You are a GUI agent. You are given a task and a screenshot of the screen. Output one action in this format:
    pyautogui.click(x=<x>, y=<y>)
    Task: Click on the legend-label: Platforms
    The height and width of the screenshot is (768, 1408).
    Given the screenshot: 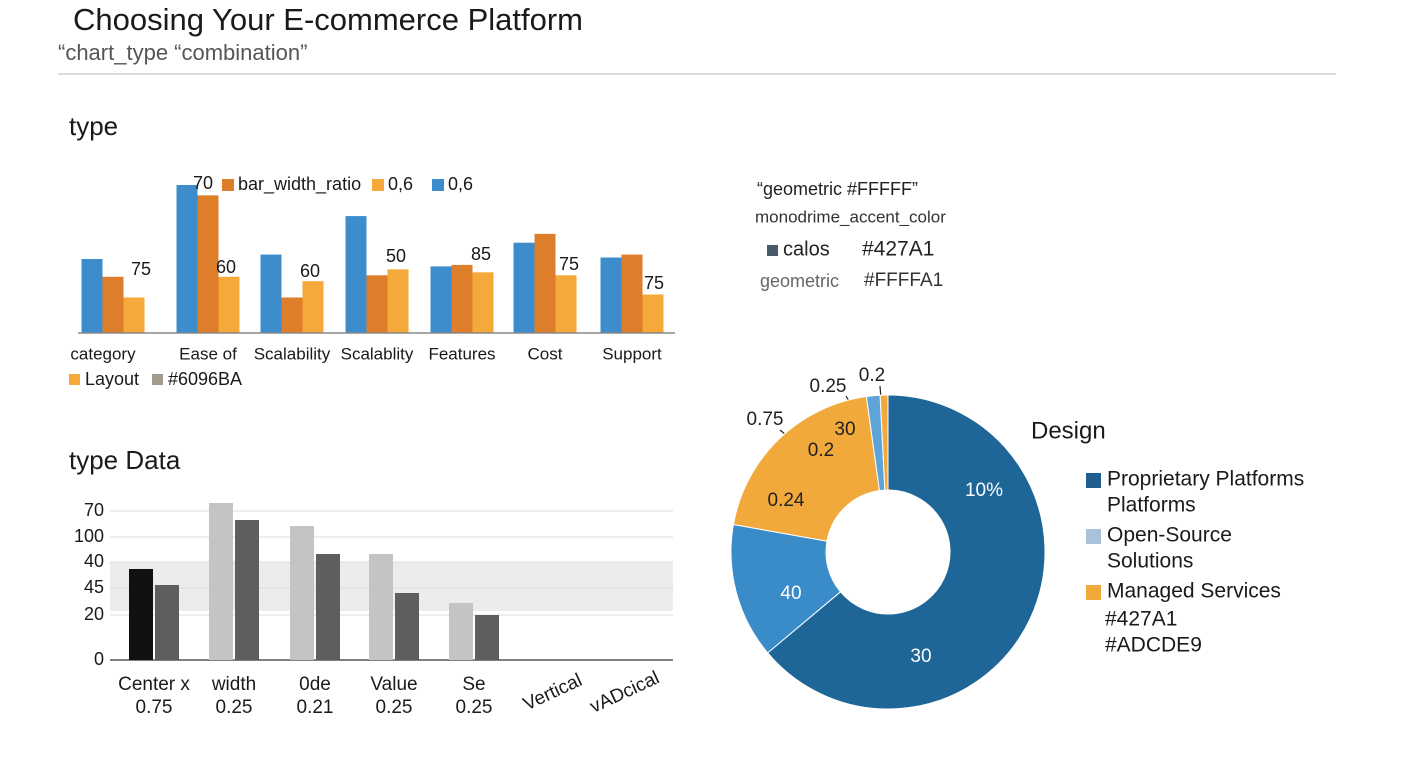 What is the action you would take?
    pyautogui.click(x=1151, y=505)
    